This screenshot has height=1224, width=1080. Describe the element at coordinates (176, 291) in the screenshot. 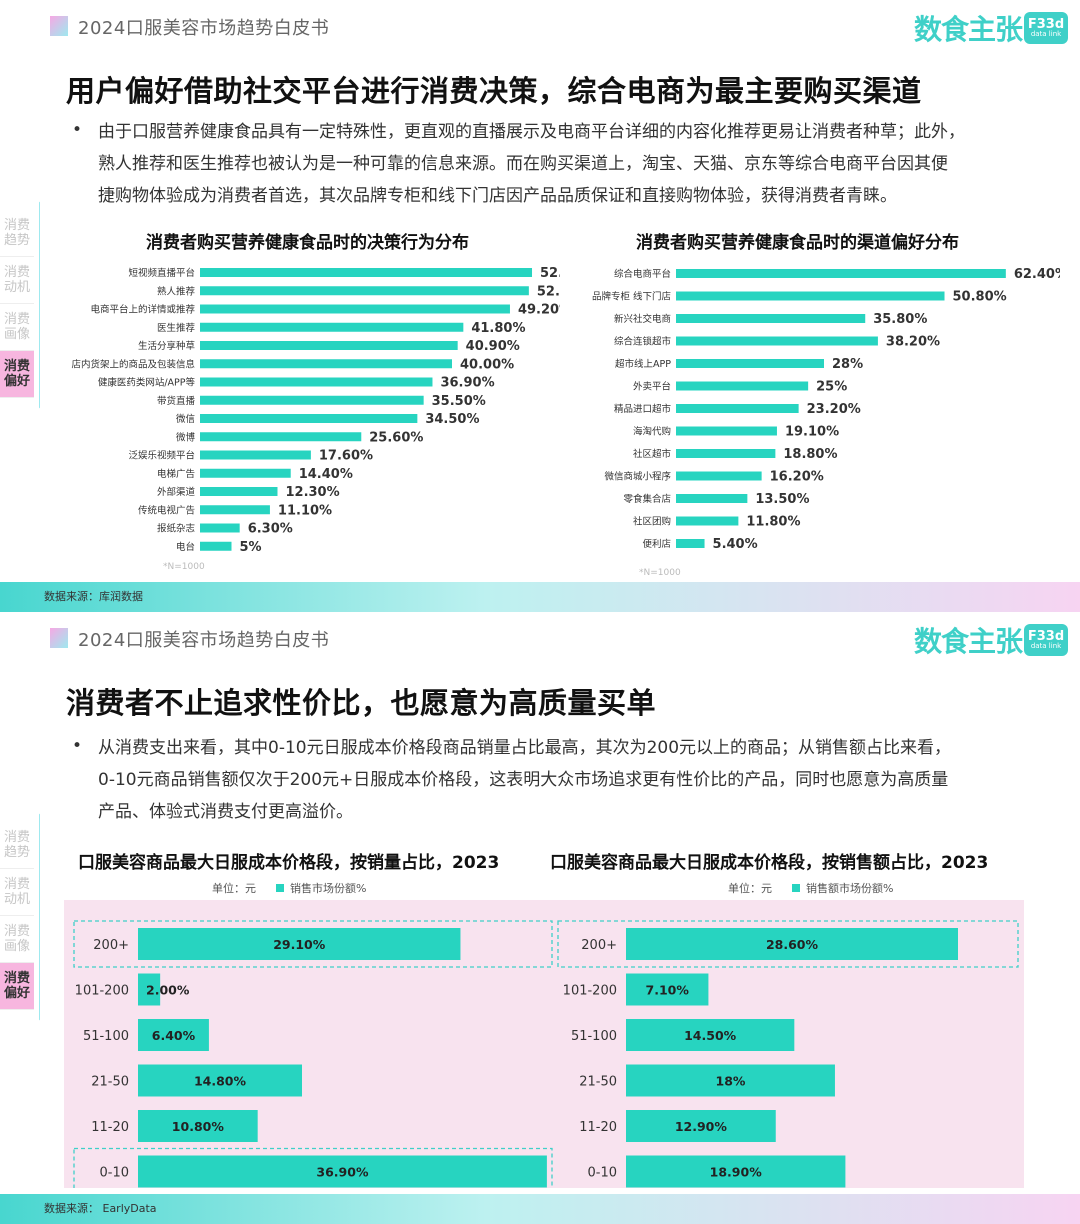

I see `category-label: 熟人推荐` at that location.